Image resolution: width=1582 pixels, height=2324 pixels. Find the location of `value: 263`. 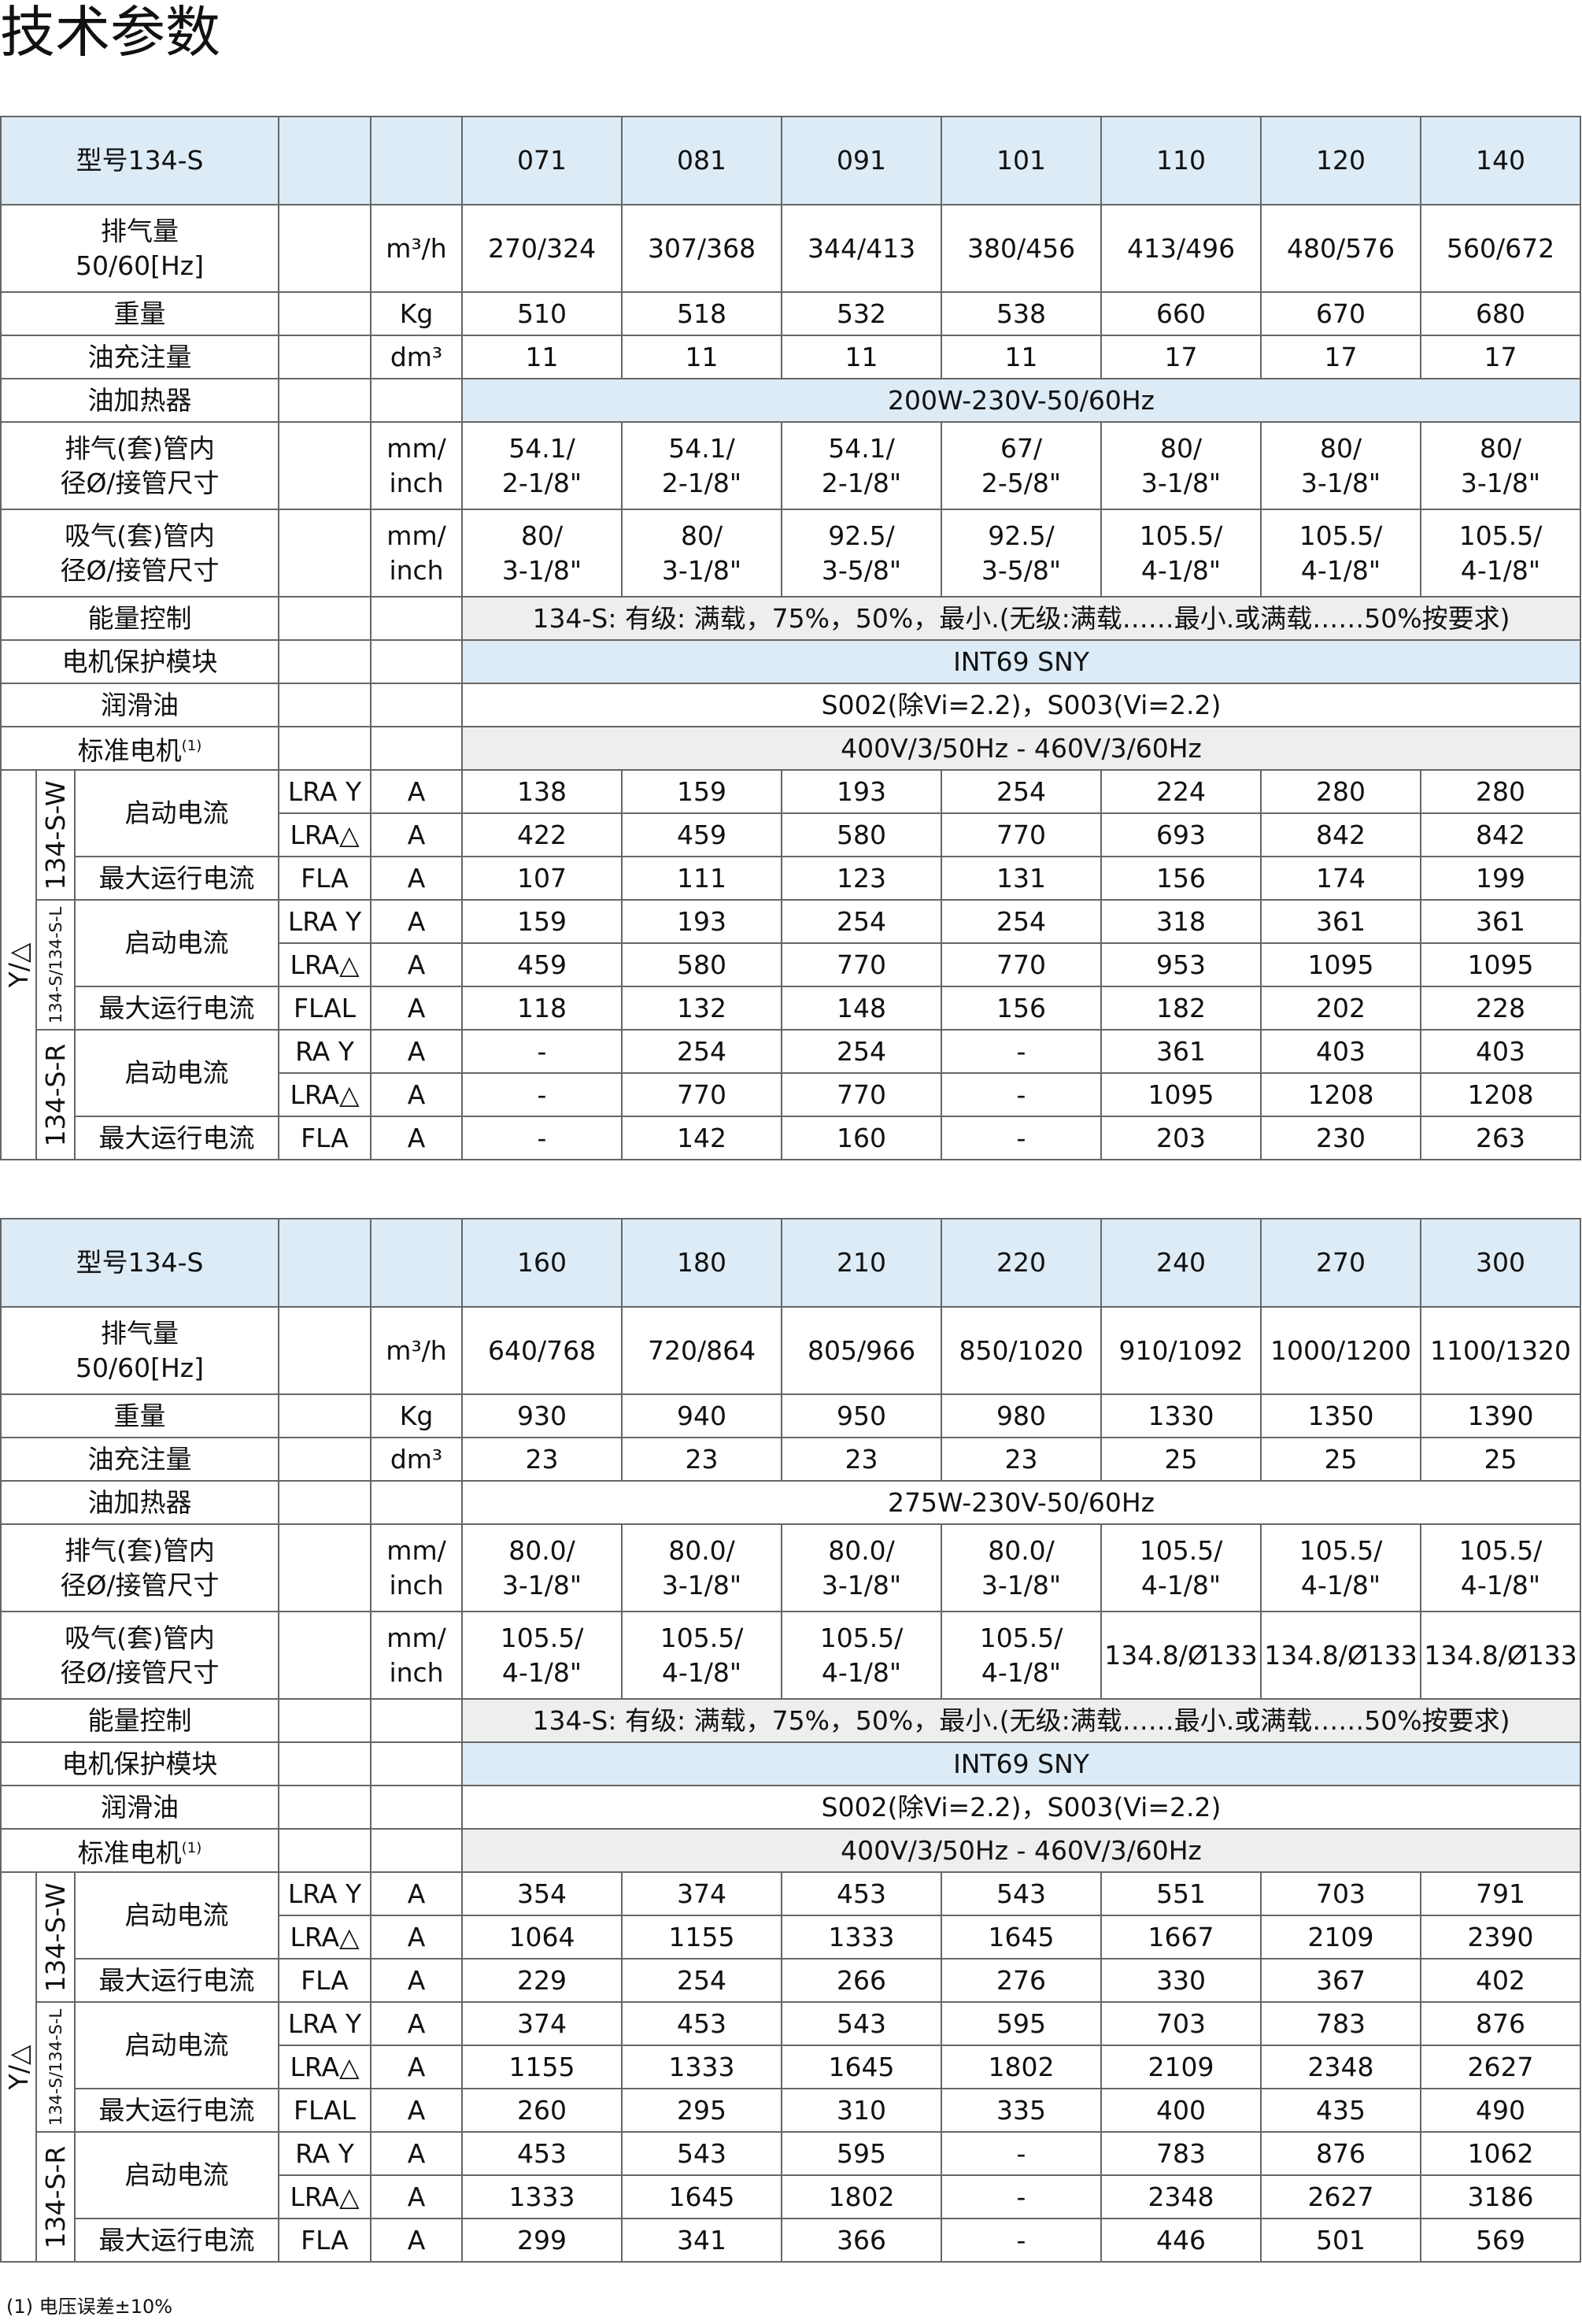

value: 263 is located at coordinates (1501, 1138).